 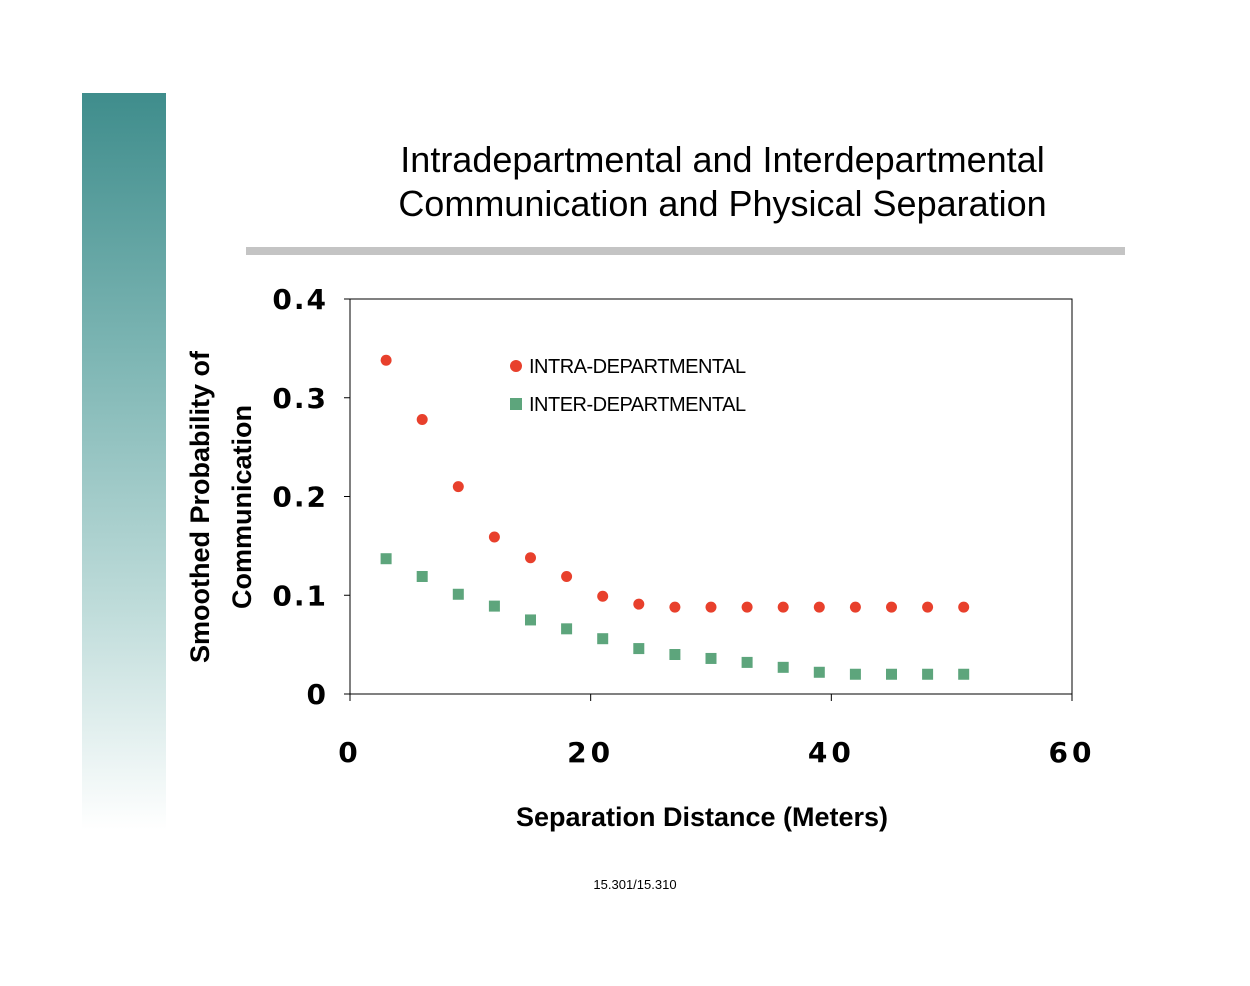 What do you see at coordinates (831, 752) in the screenshot?
I see `x-tick-label: 40` at bounding box center [831, 752].